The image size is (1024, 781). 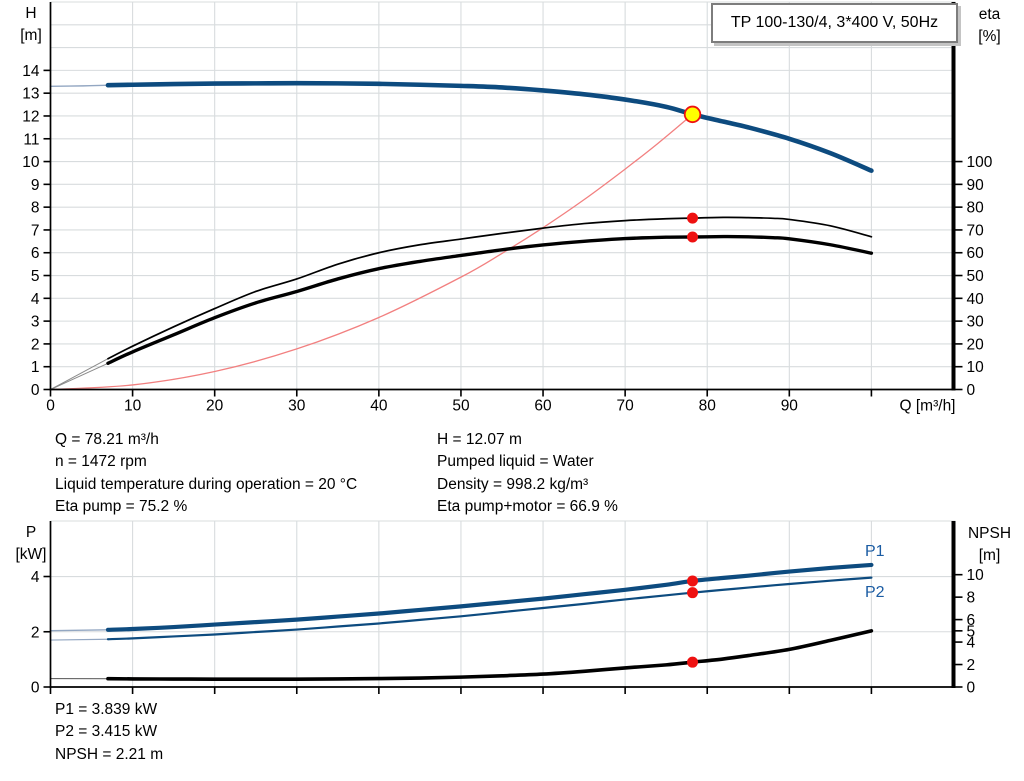 I want to click on top-chart-left-tick-label: 14, so click(x=31, y=71).